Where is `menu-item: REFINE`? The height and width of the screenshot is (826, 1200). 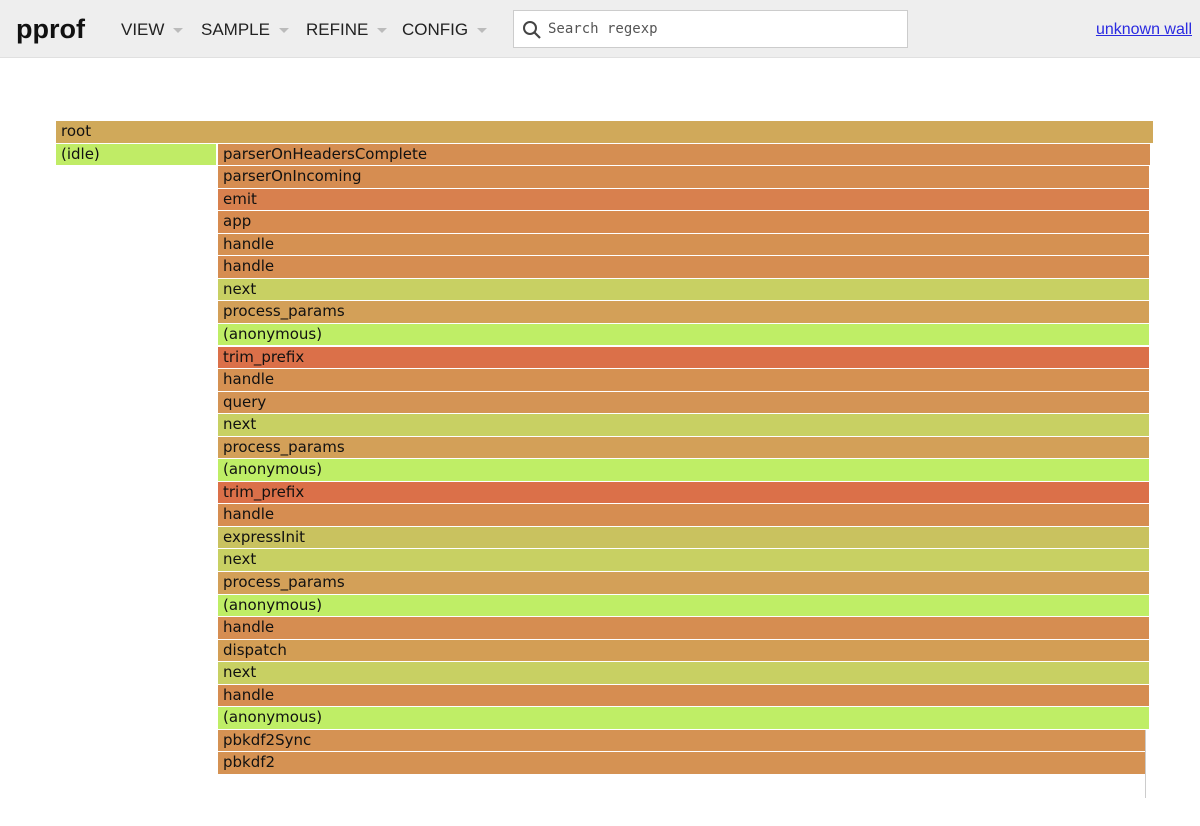
menu-item: REFINE is located at coordinates (347, 30).